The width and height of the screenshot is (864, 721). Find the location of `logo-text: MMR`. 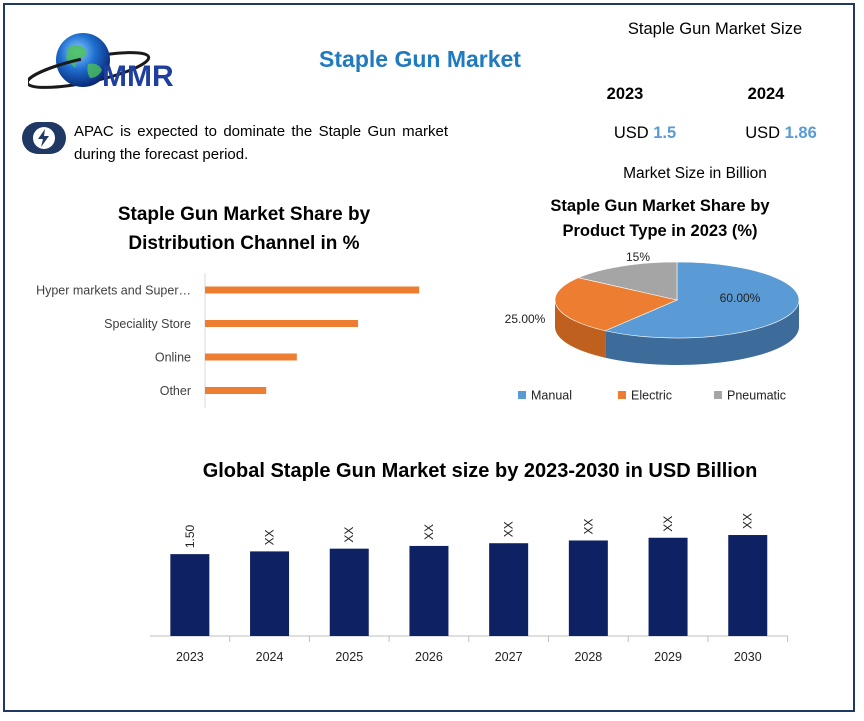

logo-text: MMR is located at coordinates (138, 76).